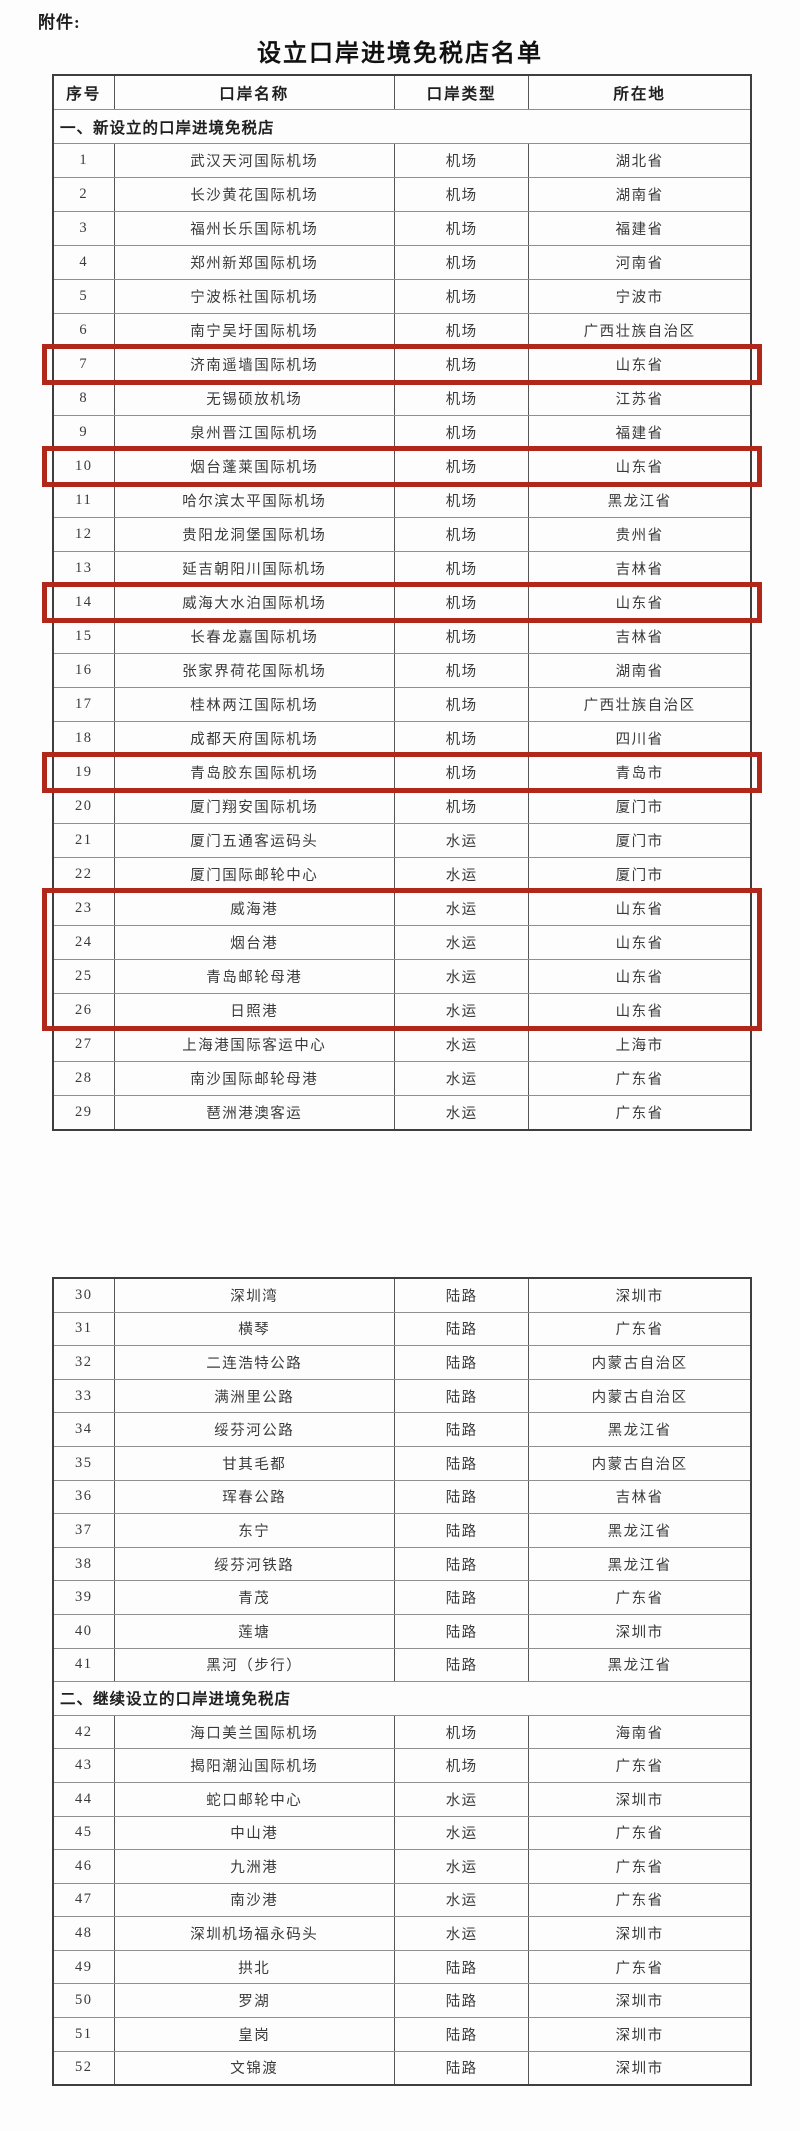 The height and width of the screenshot is (2131, 800). Describe the element at coordinates (84, 160) in the screenshot. I see `cell-serial-number: 1` at that location.